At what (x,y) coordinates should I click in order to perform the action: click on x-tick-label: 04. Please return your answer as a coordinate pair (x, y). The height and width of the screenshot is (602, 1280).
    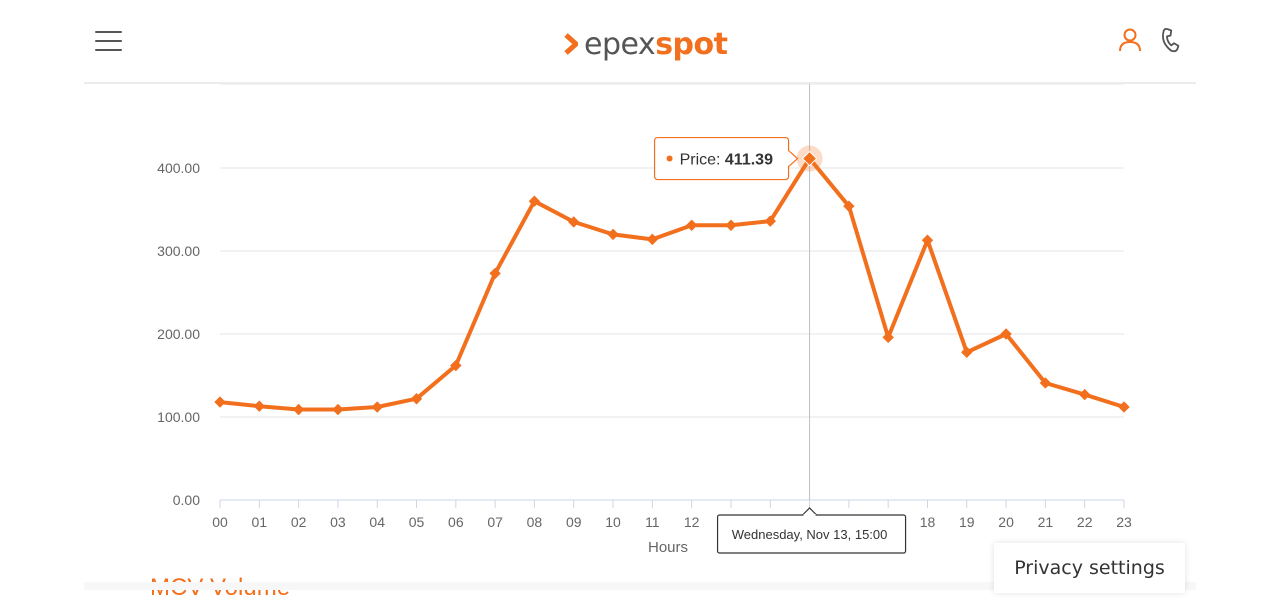
    Looking at the image, I should click on (377, 522).